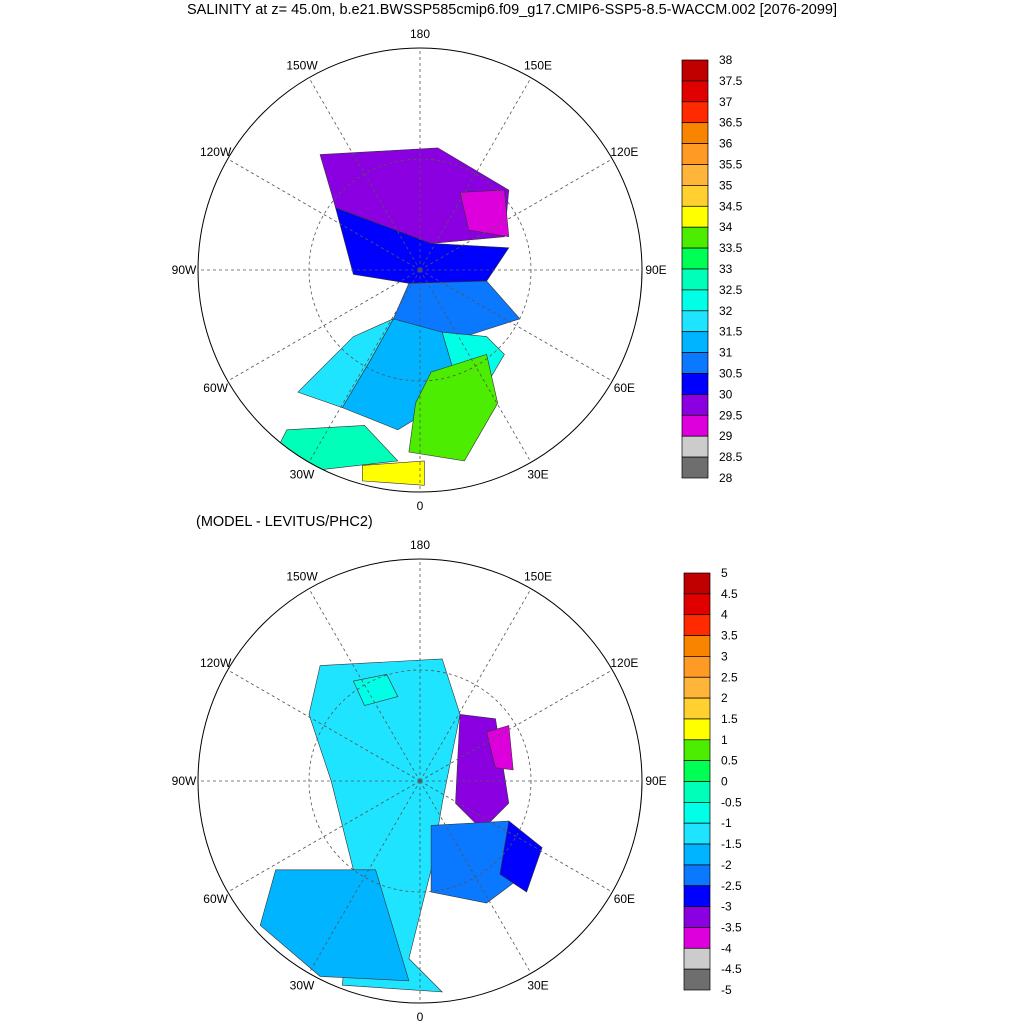  Describe the element at coordinates (726, 478) in the screenshot. I see `colorbar-tick-label: 28` at that location.